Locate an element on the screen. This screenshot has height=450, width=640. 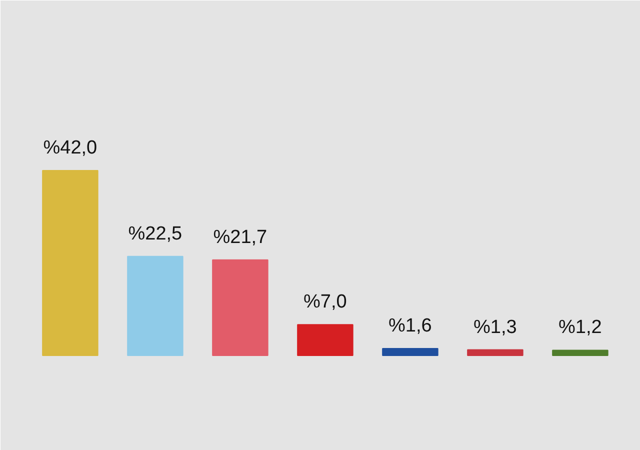
data-label: %1,6 is located at coordinates (410, 325).